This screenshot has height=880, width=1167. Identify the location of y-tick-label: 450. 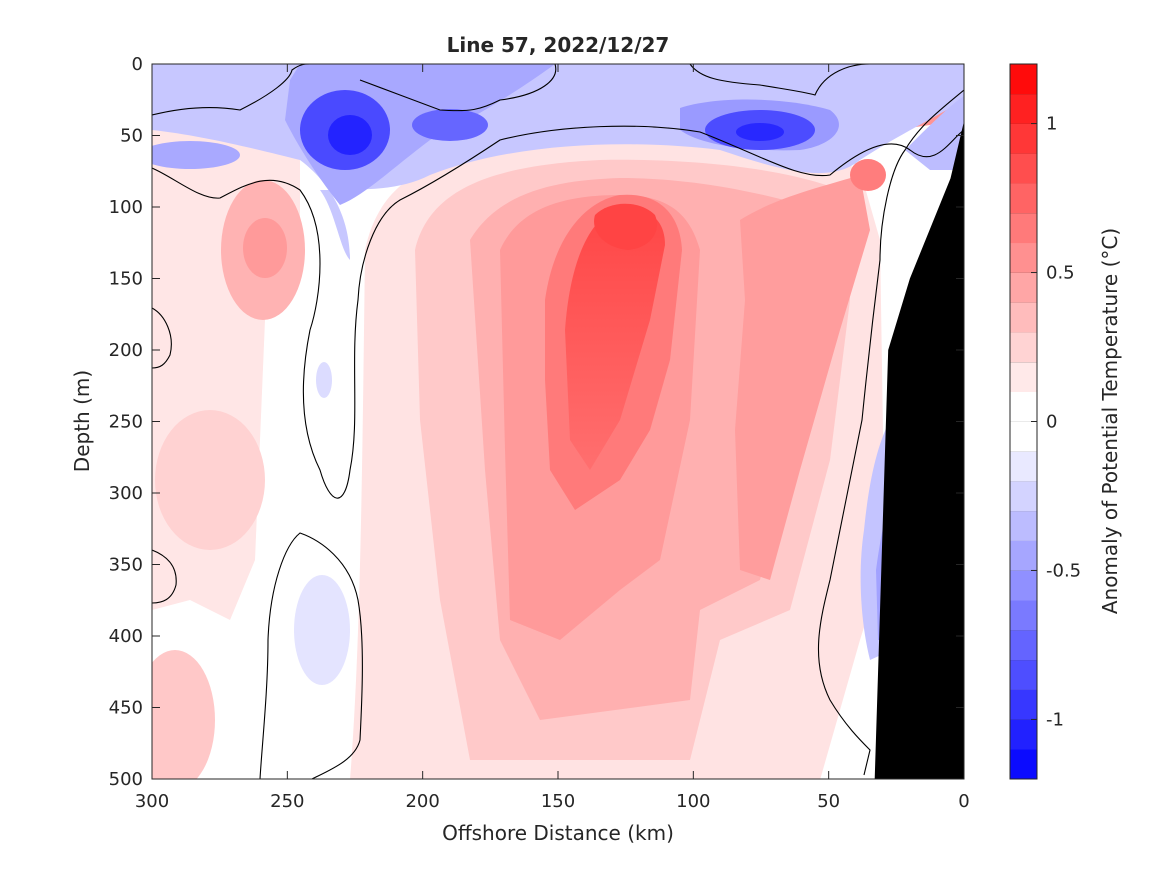
(126, 708).